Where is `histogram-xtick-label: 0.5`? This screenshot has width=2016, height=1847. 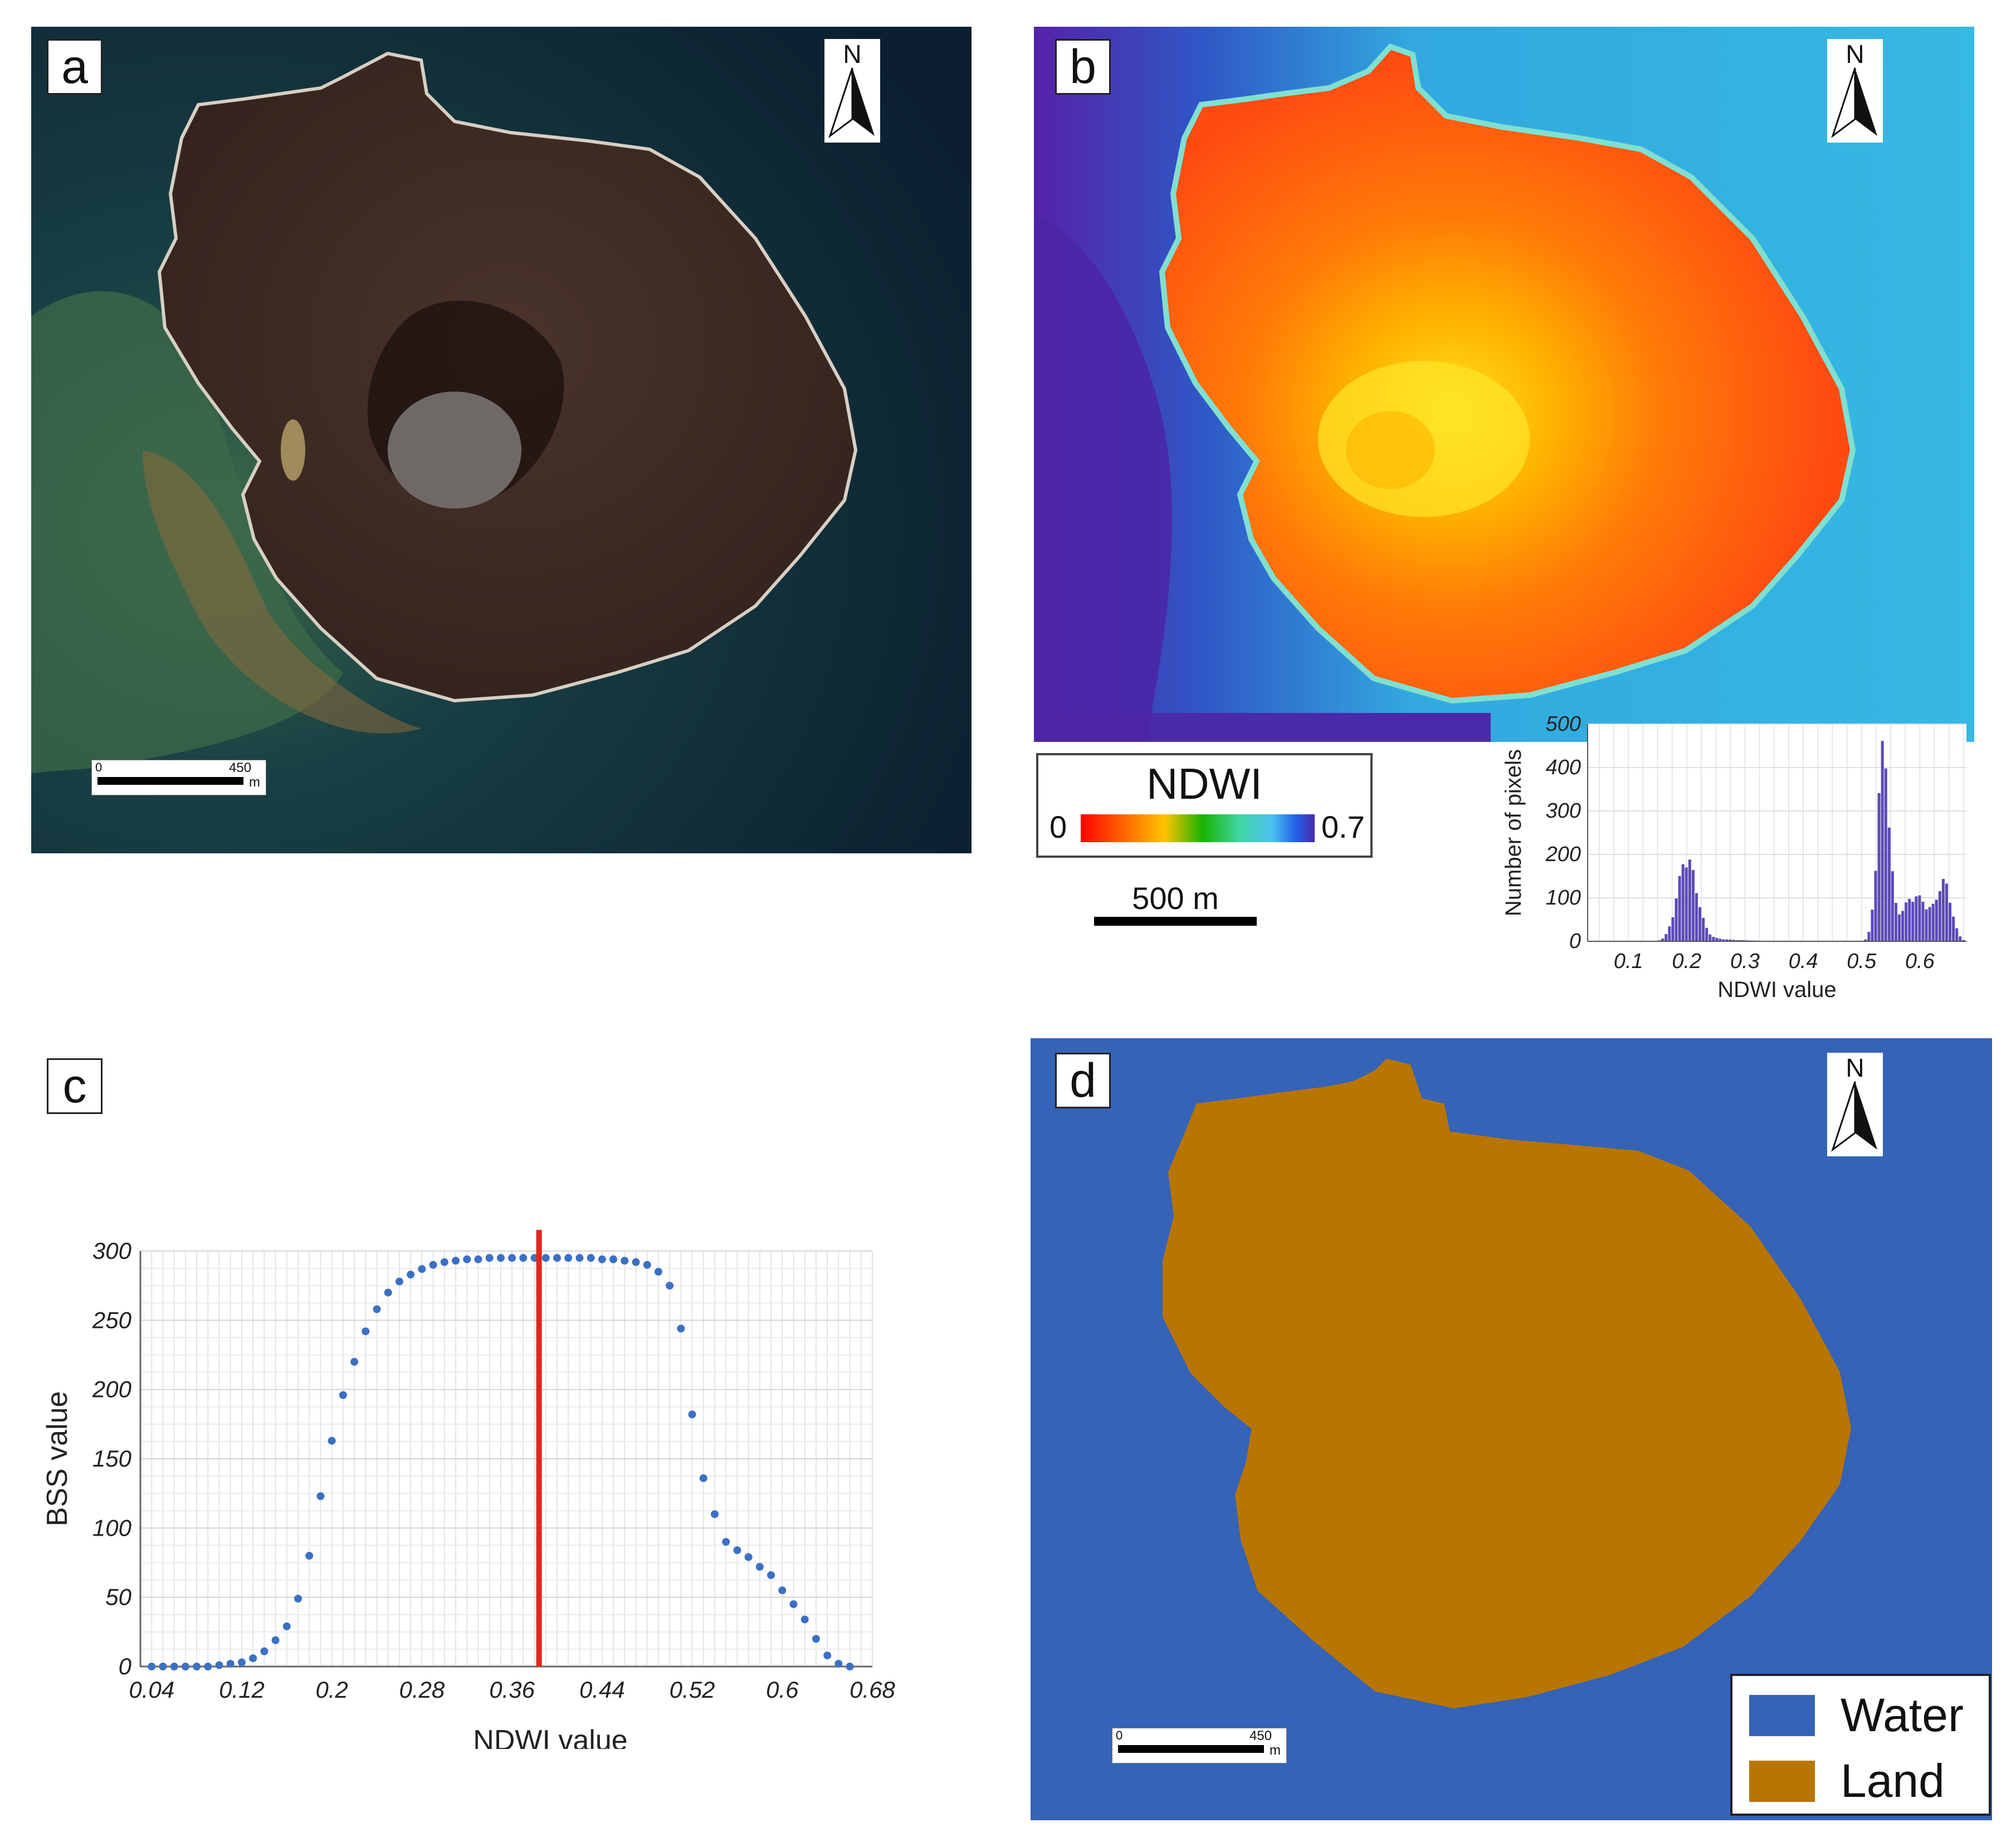 histogram-xtick-label: 0.5 is located at coordinates (1862, 961).